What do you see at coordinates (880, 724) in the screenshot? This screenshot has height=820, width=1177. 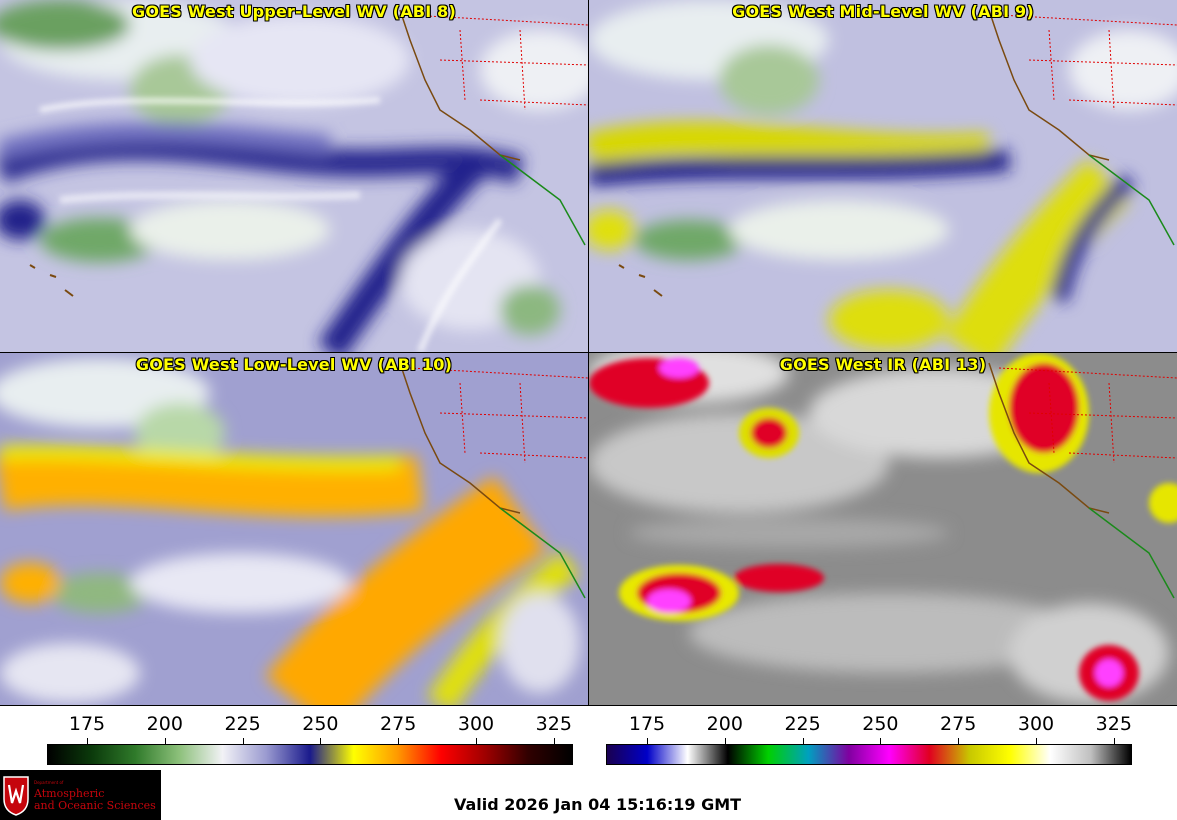 I see `colorbar-ir-tick-label: 250` at bounding box center [880, 724].